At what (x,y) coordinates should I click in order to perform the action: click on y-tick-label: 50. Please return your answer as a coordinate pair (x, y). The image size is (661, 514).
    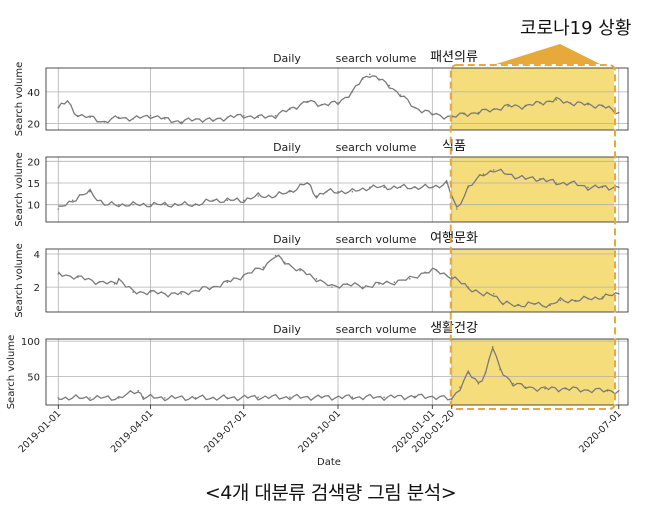
    Looking at the image, I should click on (33, 378).